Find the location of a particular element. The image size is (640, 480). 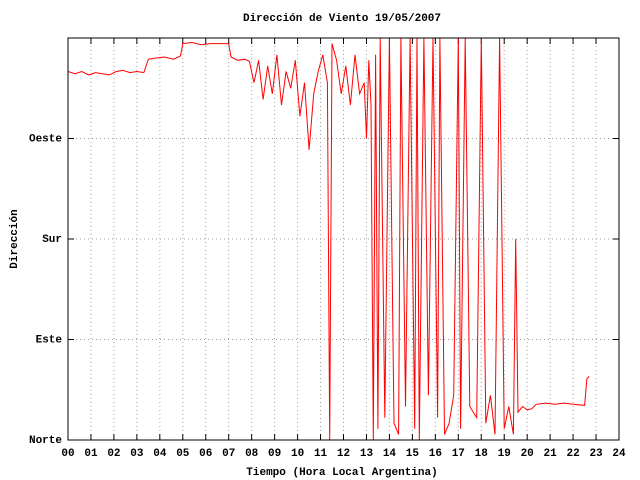

x-tick-label: 22 is located at coordinates (572, 454).